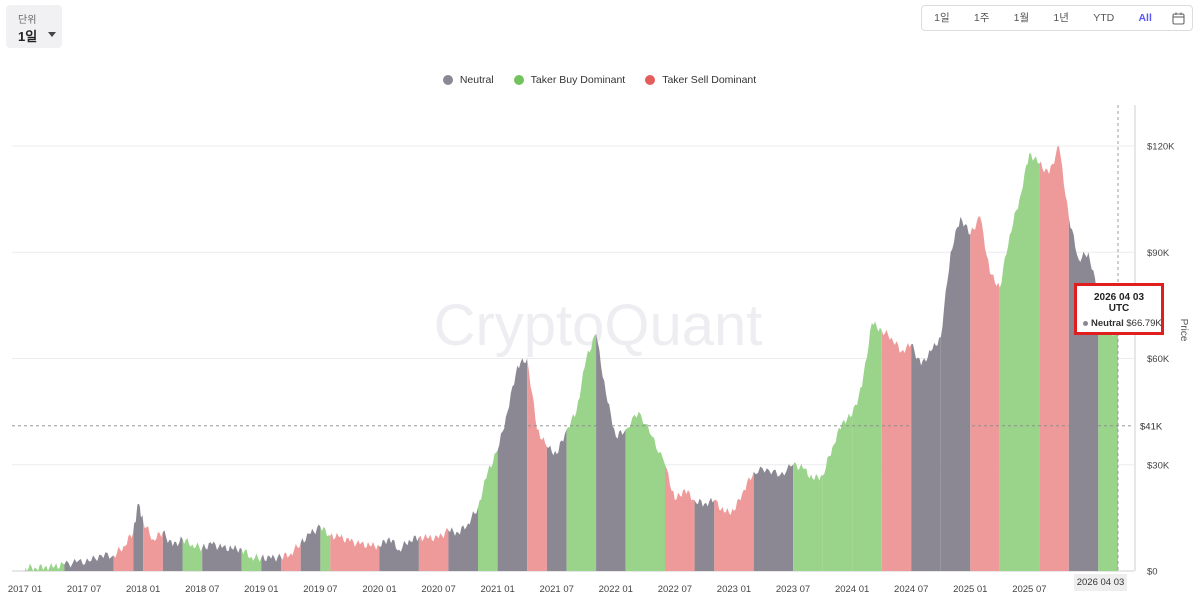 This screenshot has width=1199, height=606. Describe the element at coordinates (1021, 18) in the screenshot. I see `range-1m-button: 1월` at that location.